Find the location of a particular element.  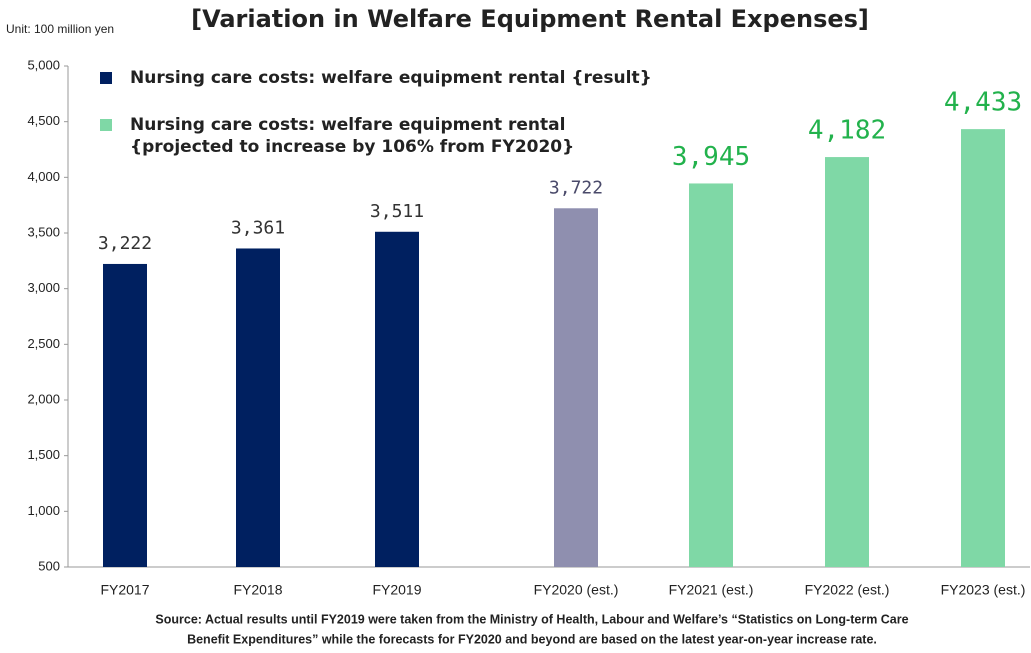

x-tick-label: FY2020 (est.) is located at coordinates (576, 590).